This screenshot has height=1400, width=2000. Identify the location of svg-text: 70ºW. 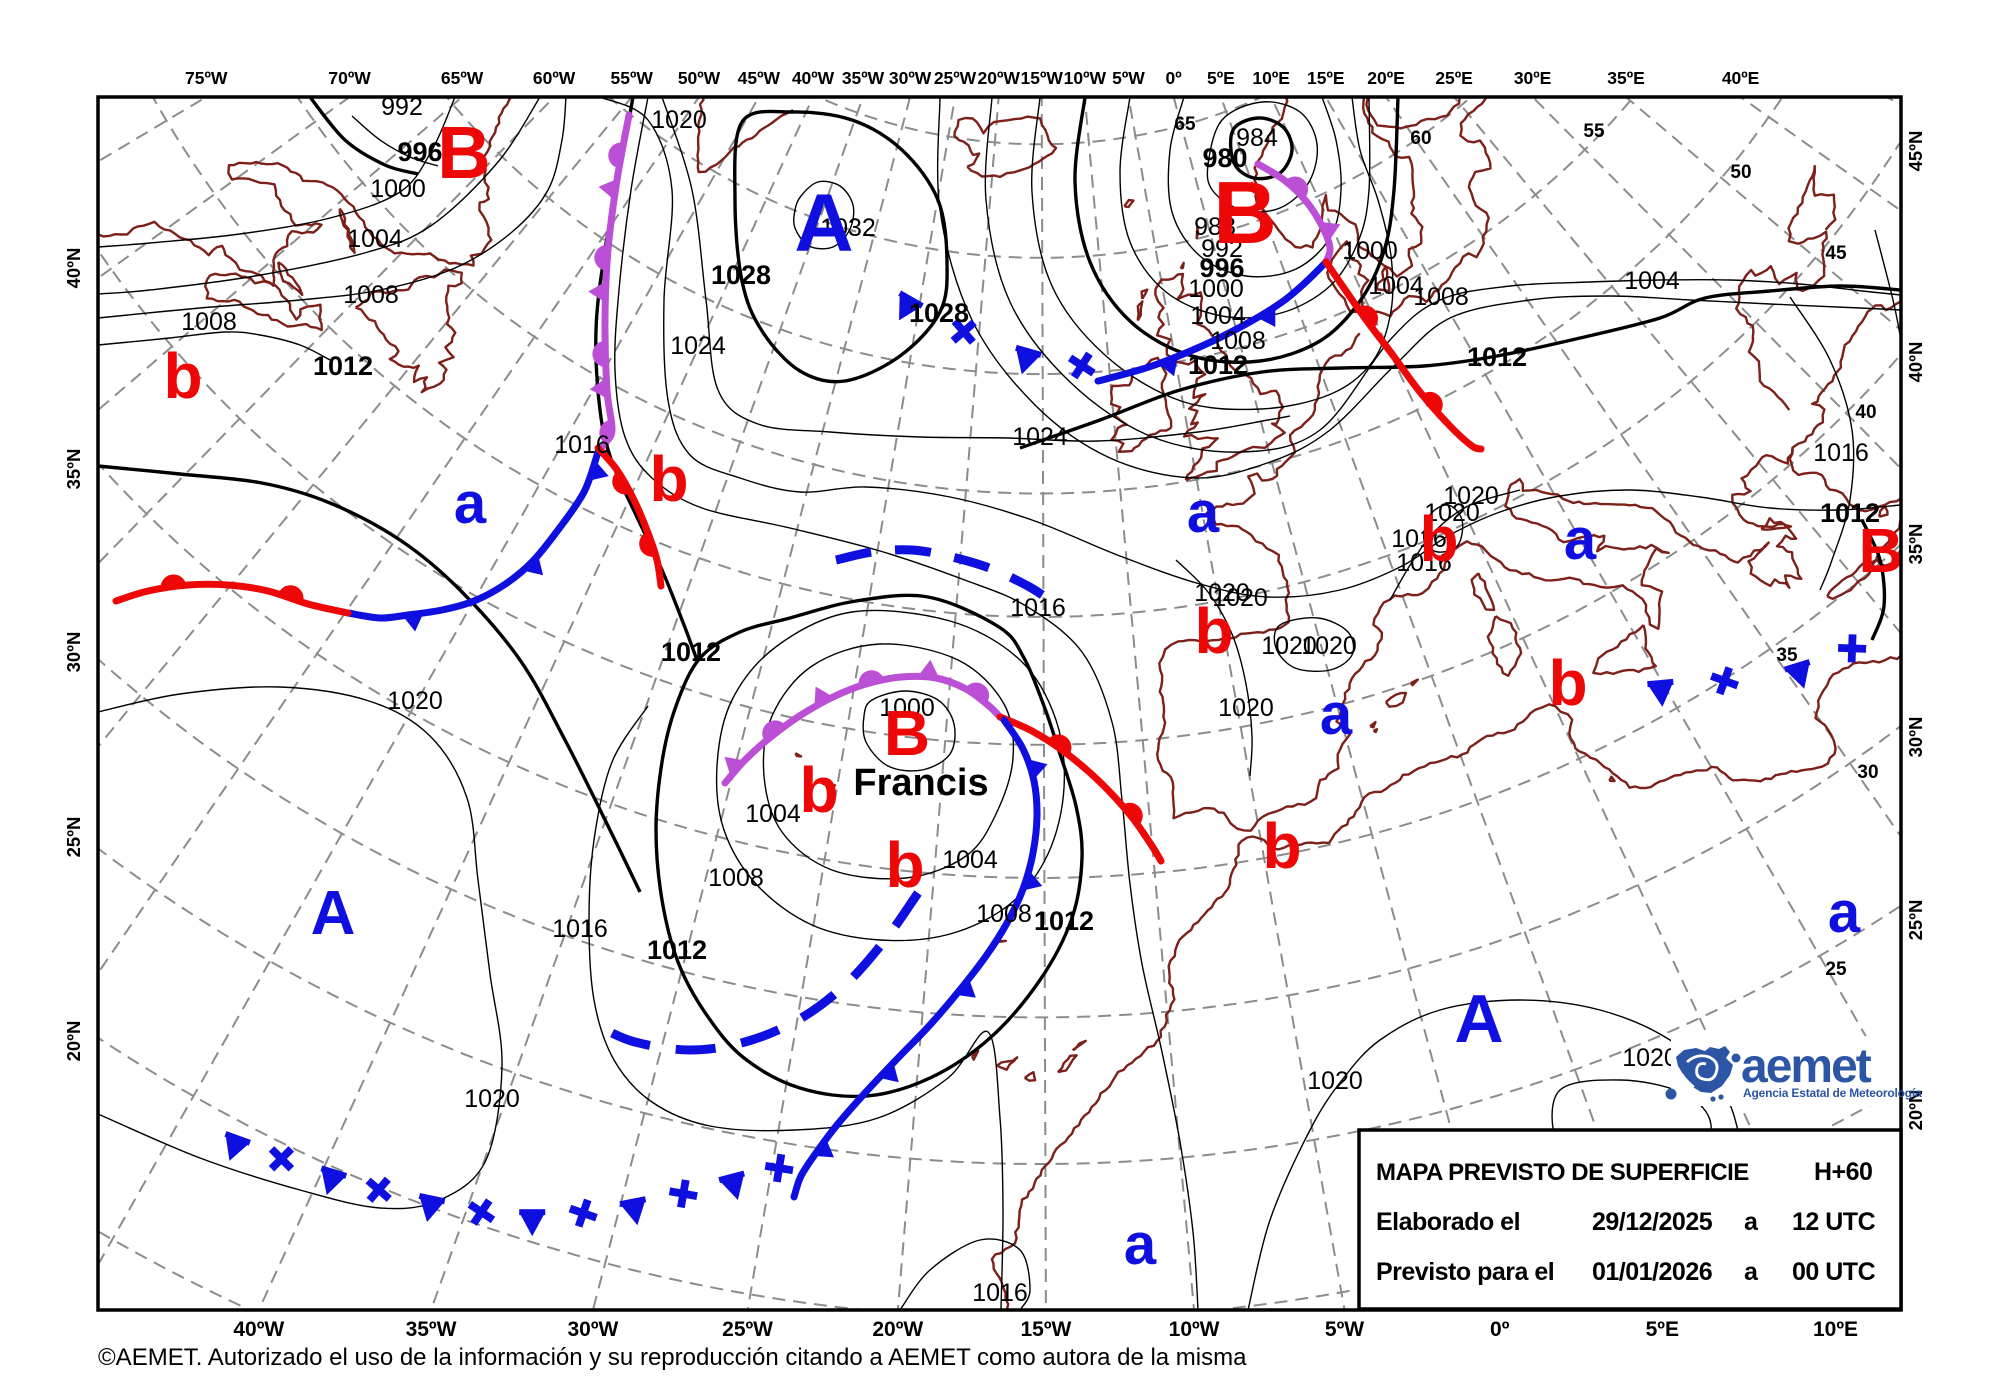
(349, 78).